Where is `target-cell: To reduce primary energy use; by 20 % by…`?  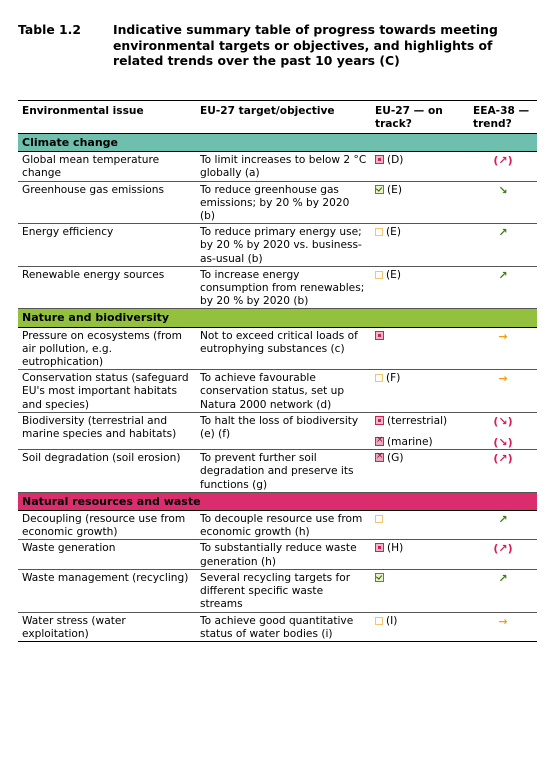
target-cell: To reduce primary energy use; by 20 % by… is located at coordinates (283, 245).